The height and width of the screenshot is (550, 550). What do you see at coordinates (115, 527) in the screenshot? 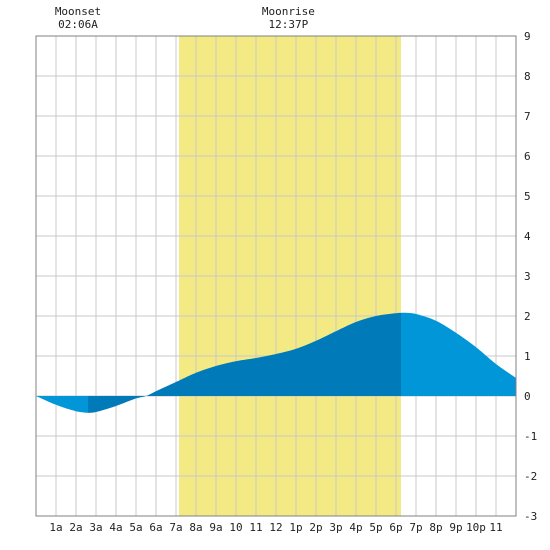
I see `x-tick-label: 4a` at bounding box center [115, 527].